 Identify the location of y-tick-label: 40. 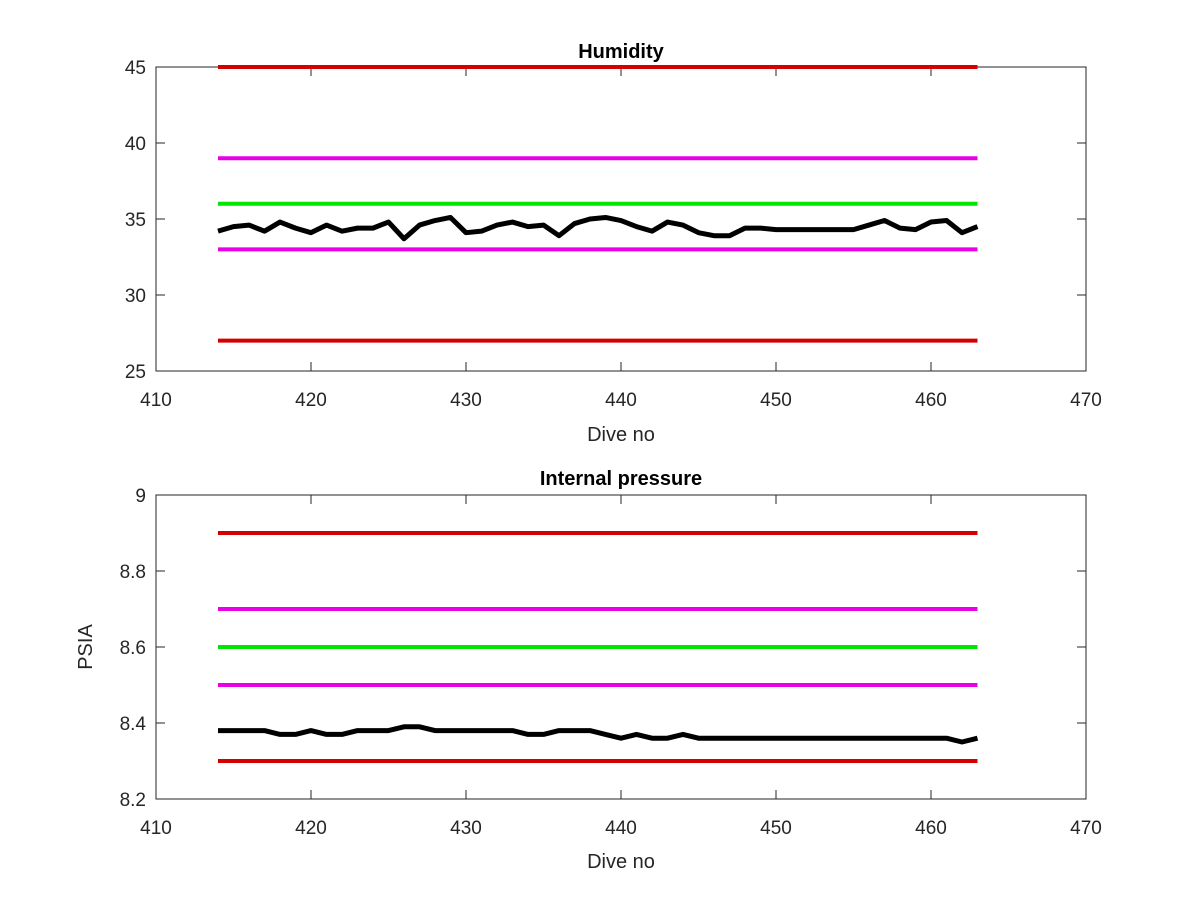
(135, 144).